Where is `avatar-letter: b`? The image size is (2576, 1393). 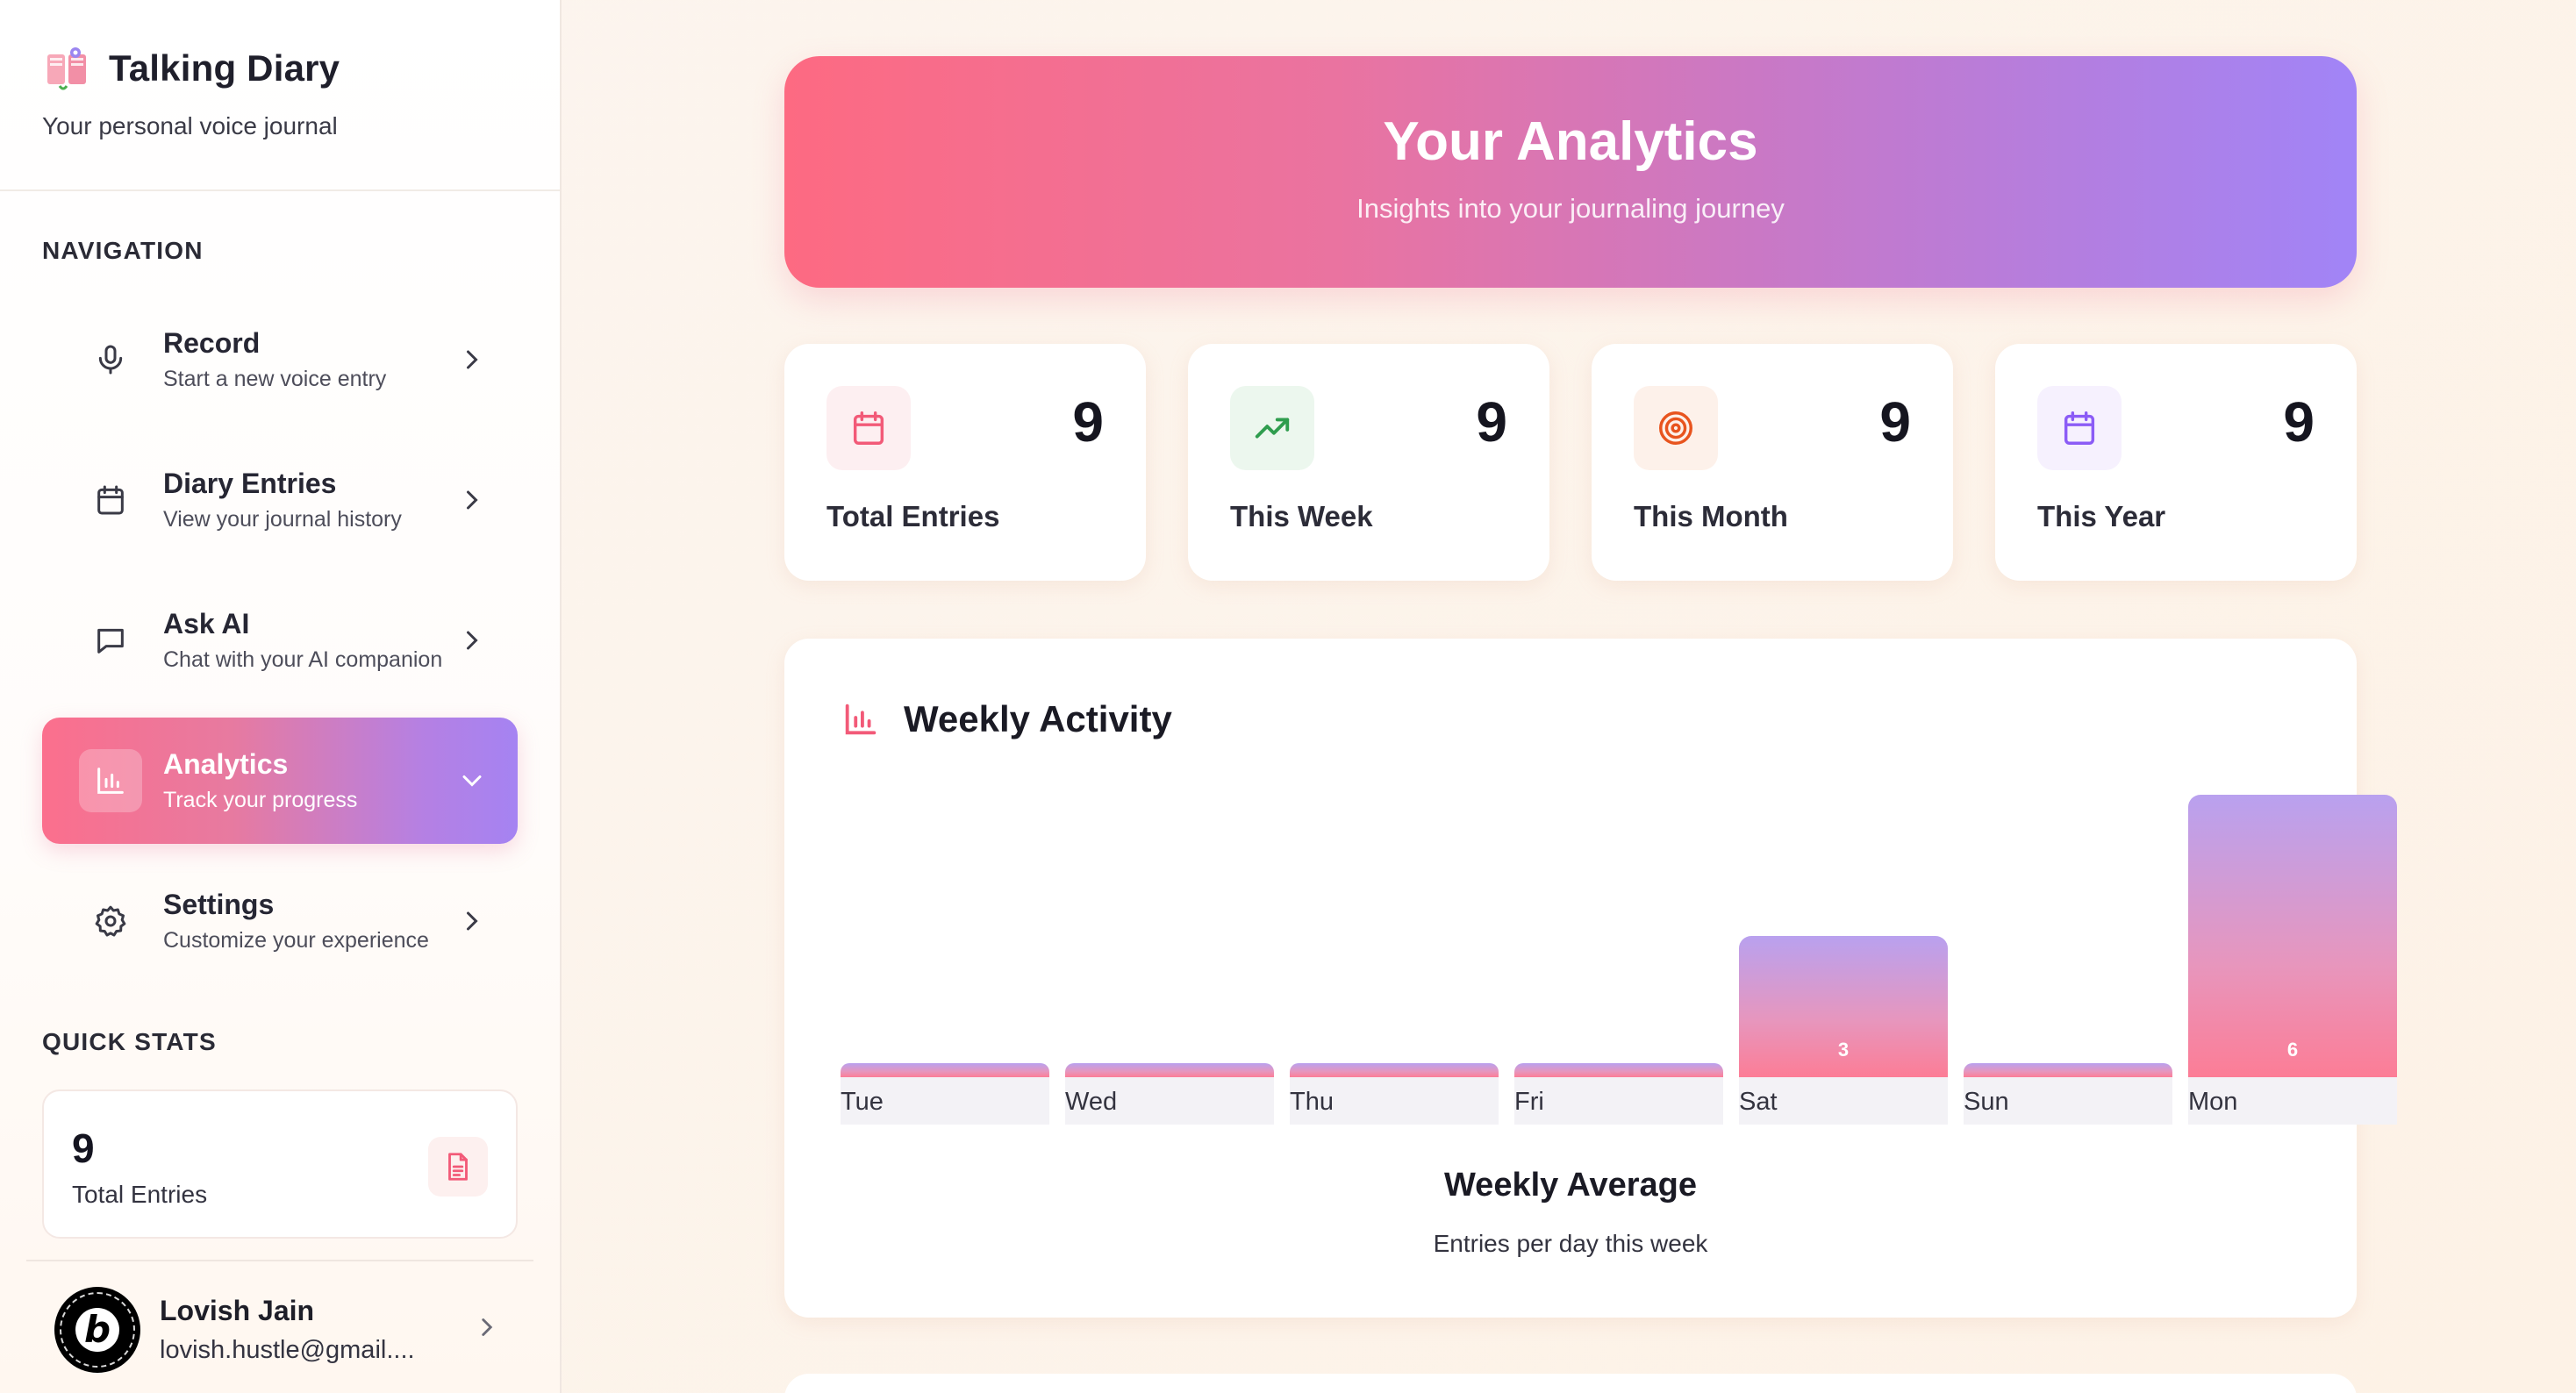
avatar-letter: b is located at coordinates (97, 1330).